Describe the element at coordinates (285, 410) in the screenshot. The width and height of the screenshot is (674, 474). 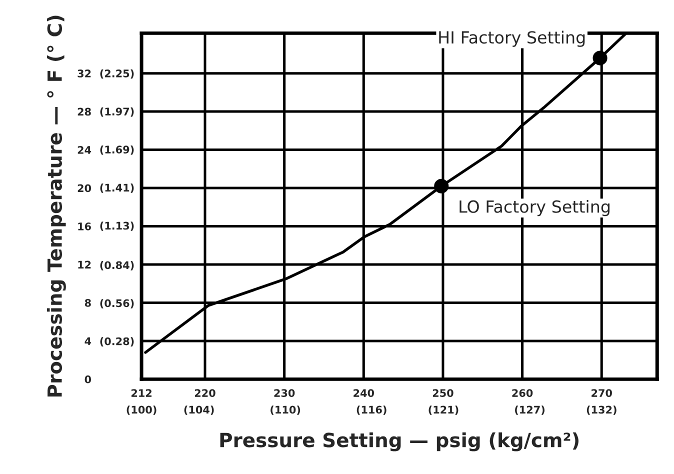
I see `x2-tick-label: (110)` at that location.